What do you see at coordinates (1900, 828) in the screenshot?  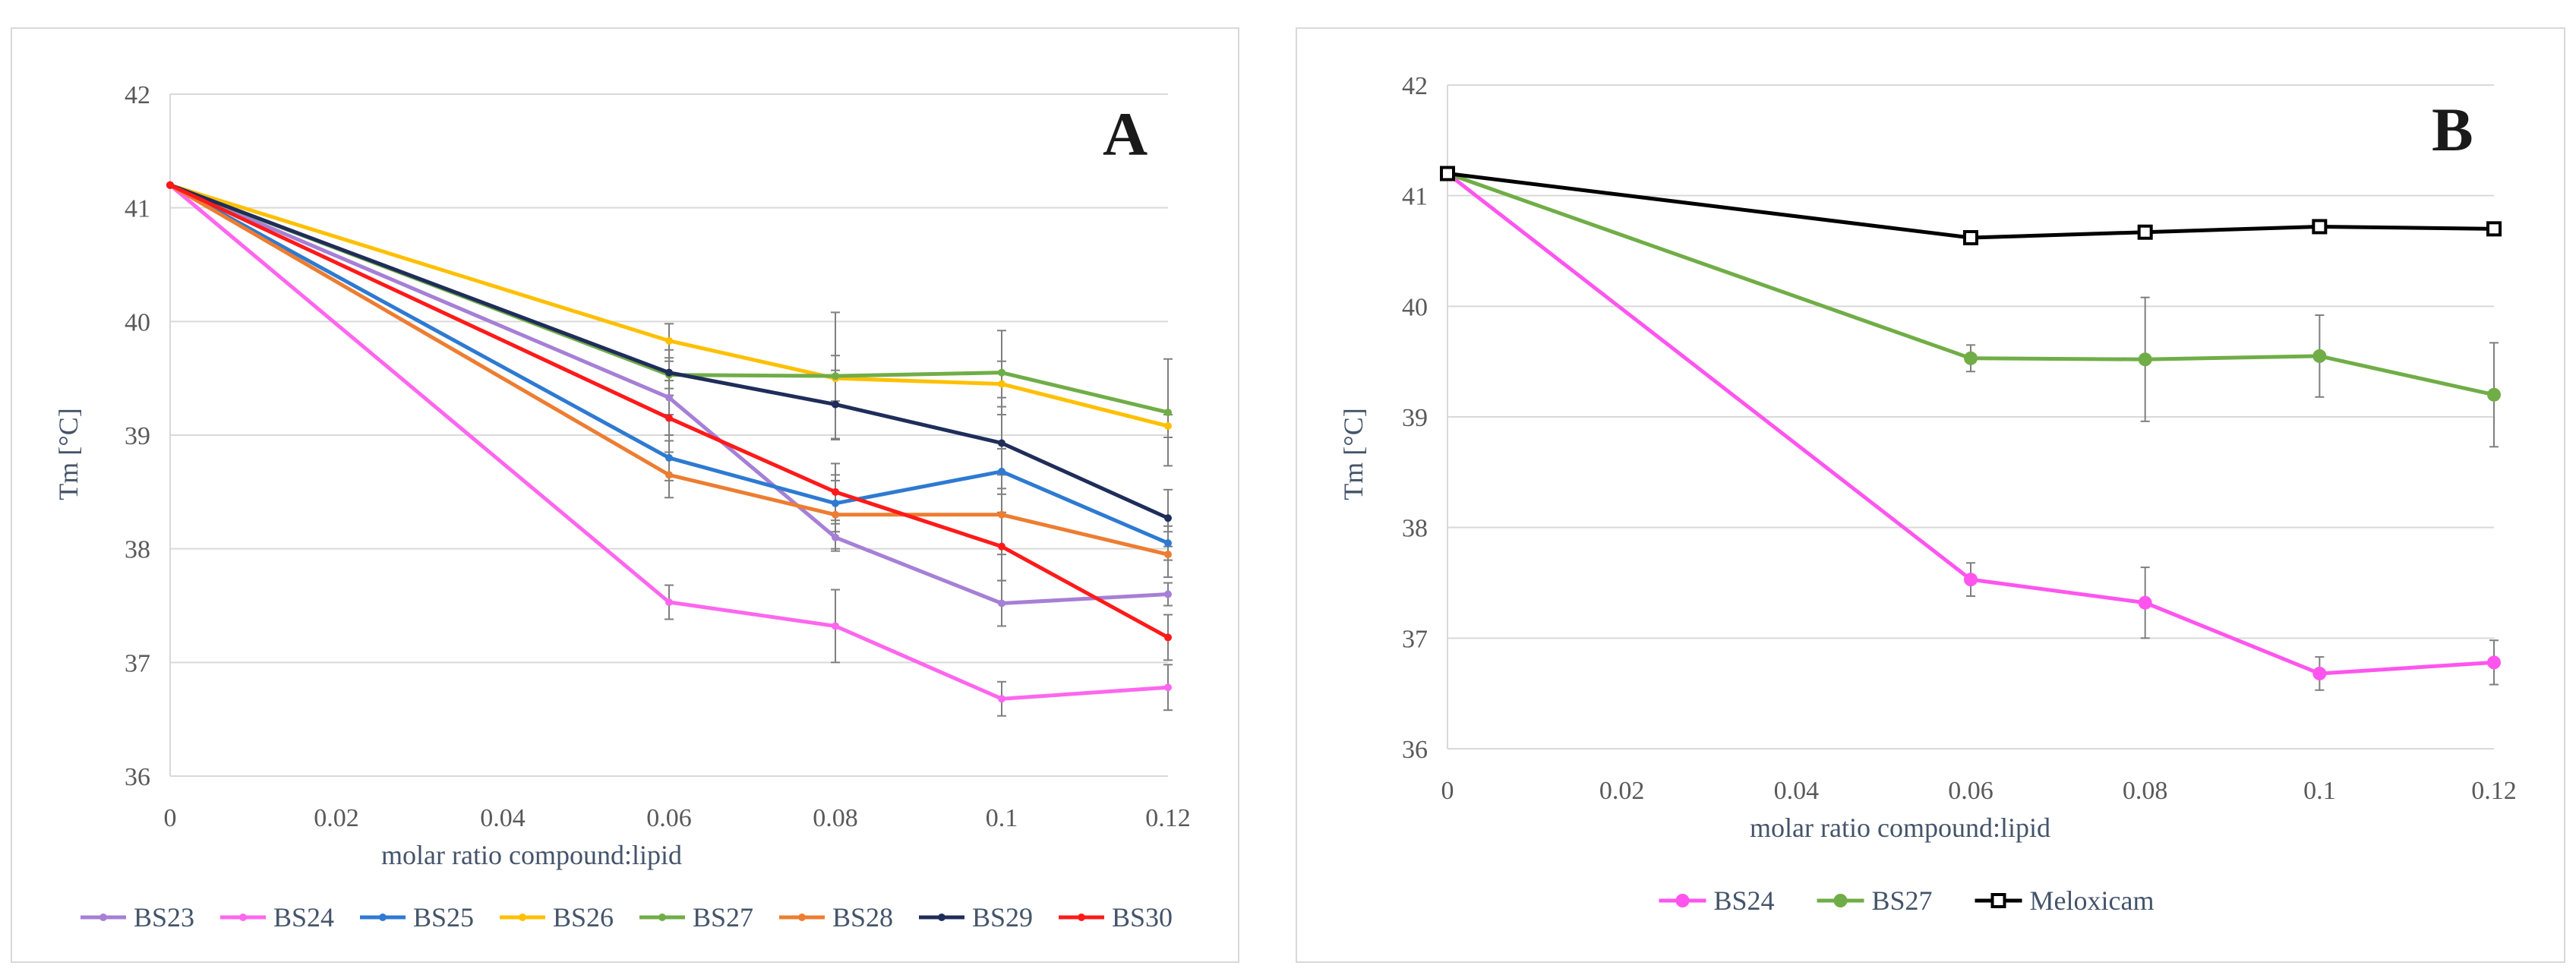 I see `chart-b-x-axis-title: molar ratio compound:lipid` at bounding box center [1900, 828].